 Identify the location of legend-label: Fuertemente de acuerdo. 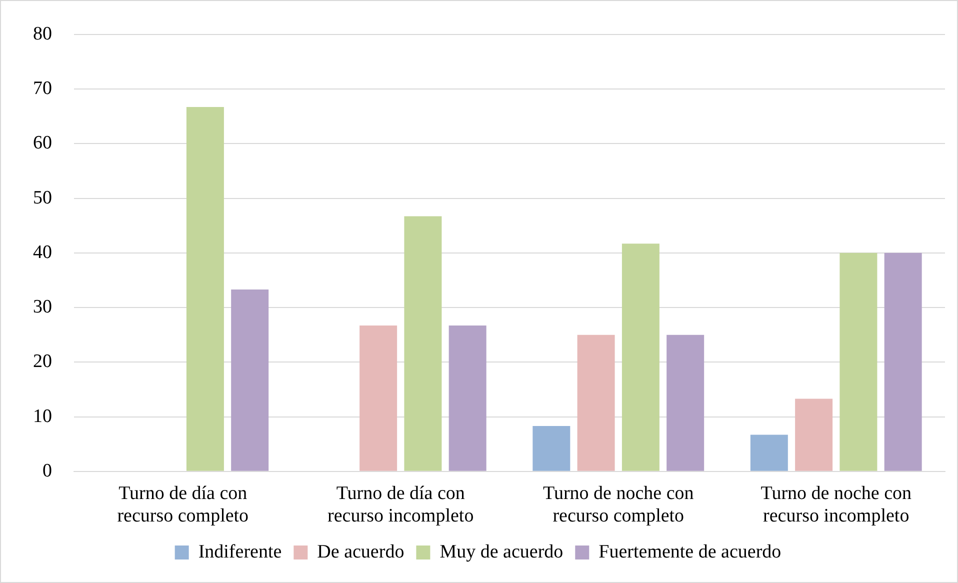
(690, 551).